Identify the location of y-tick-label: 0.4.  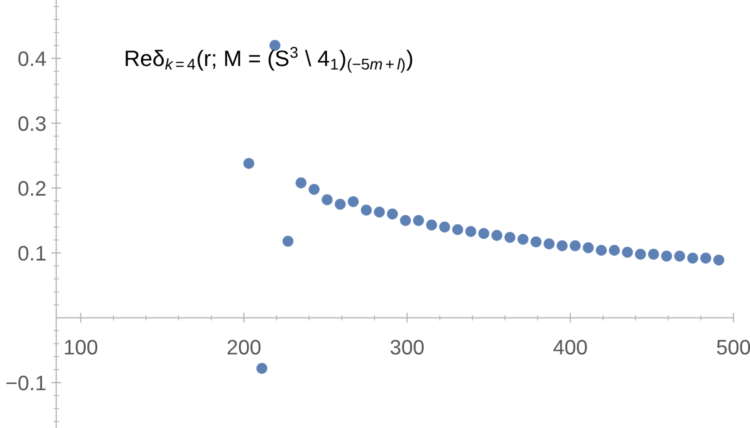
(32, 58).